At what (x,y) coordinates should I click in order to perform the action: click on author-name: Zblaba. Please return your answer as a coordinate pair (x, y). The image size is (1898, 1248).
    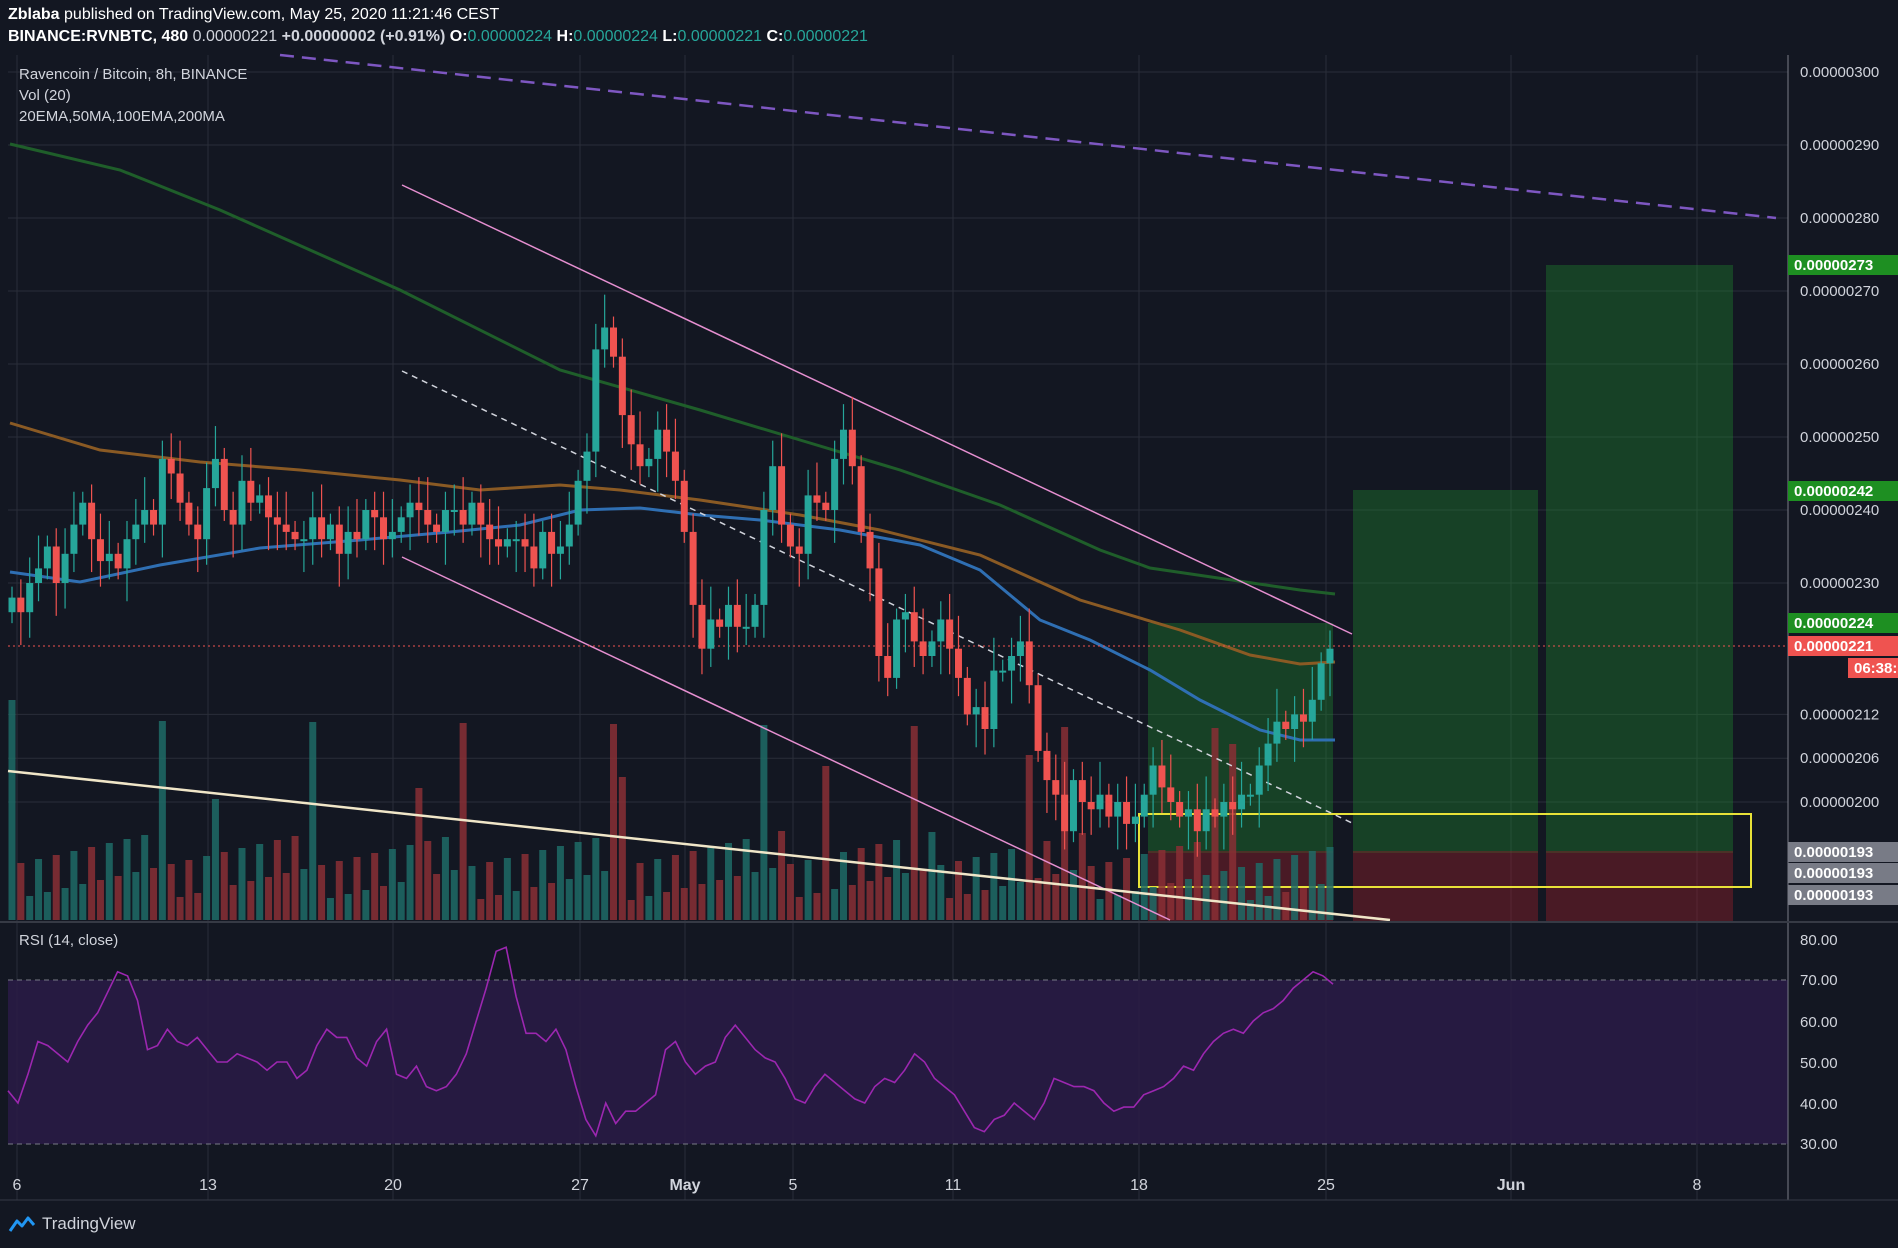
    Looking at the image, I should click on (34, 14).